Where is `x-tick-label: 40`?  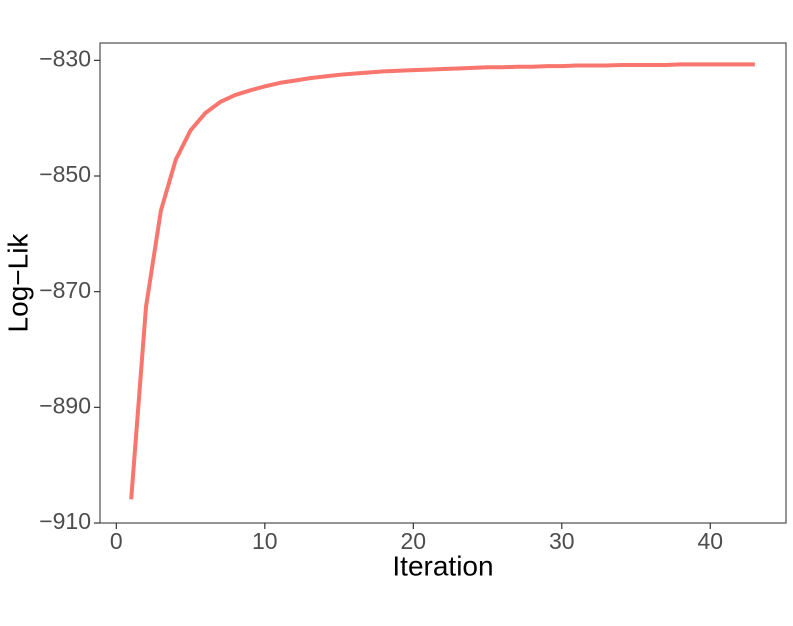
x-tick-label: 40 is located at coordinates (710, 541).